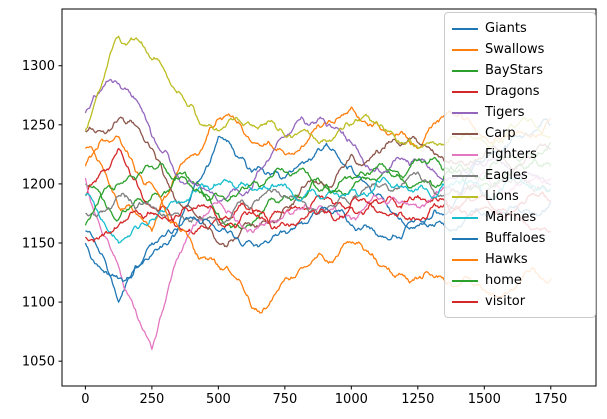  I want to click on legend-entry-home: home, so click(520, 280).